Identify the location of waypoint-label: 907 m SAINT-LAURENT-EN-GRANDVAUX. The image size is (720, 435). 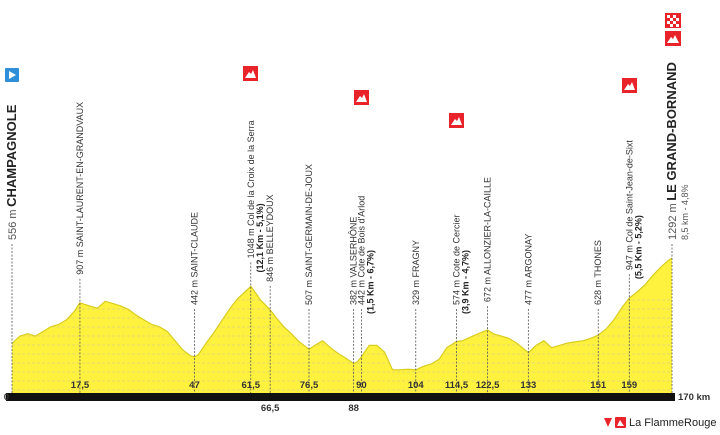
(80, 188).